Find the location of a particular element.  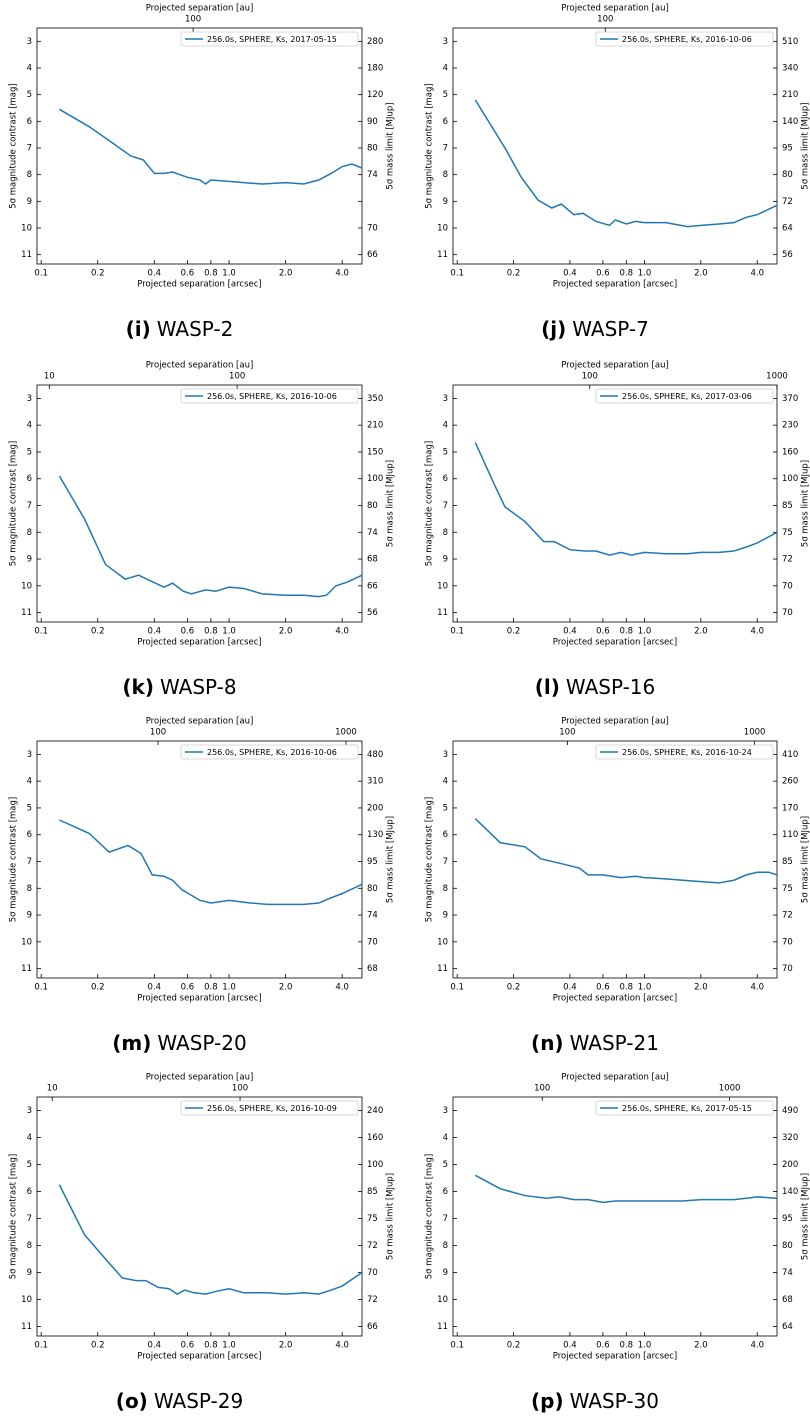

x-axis-label: Projected separation [arcsec] is located at coordinates (199, 1357).